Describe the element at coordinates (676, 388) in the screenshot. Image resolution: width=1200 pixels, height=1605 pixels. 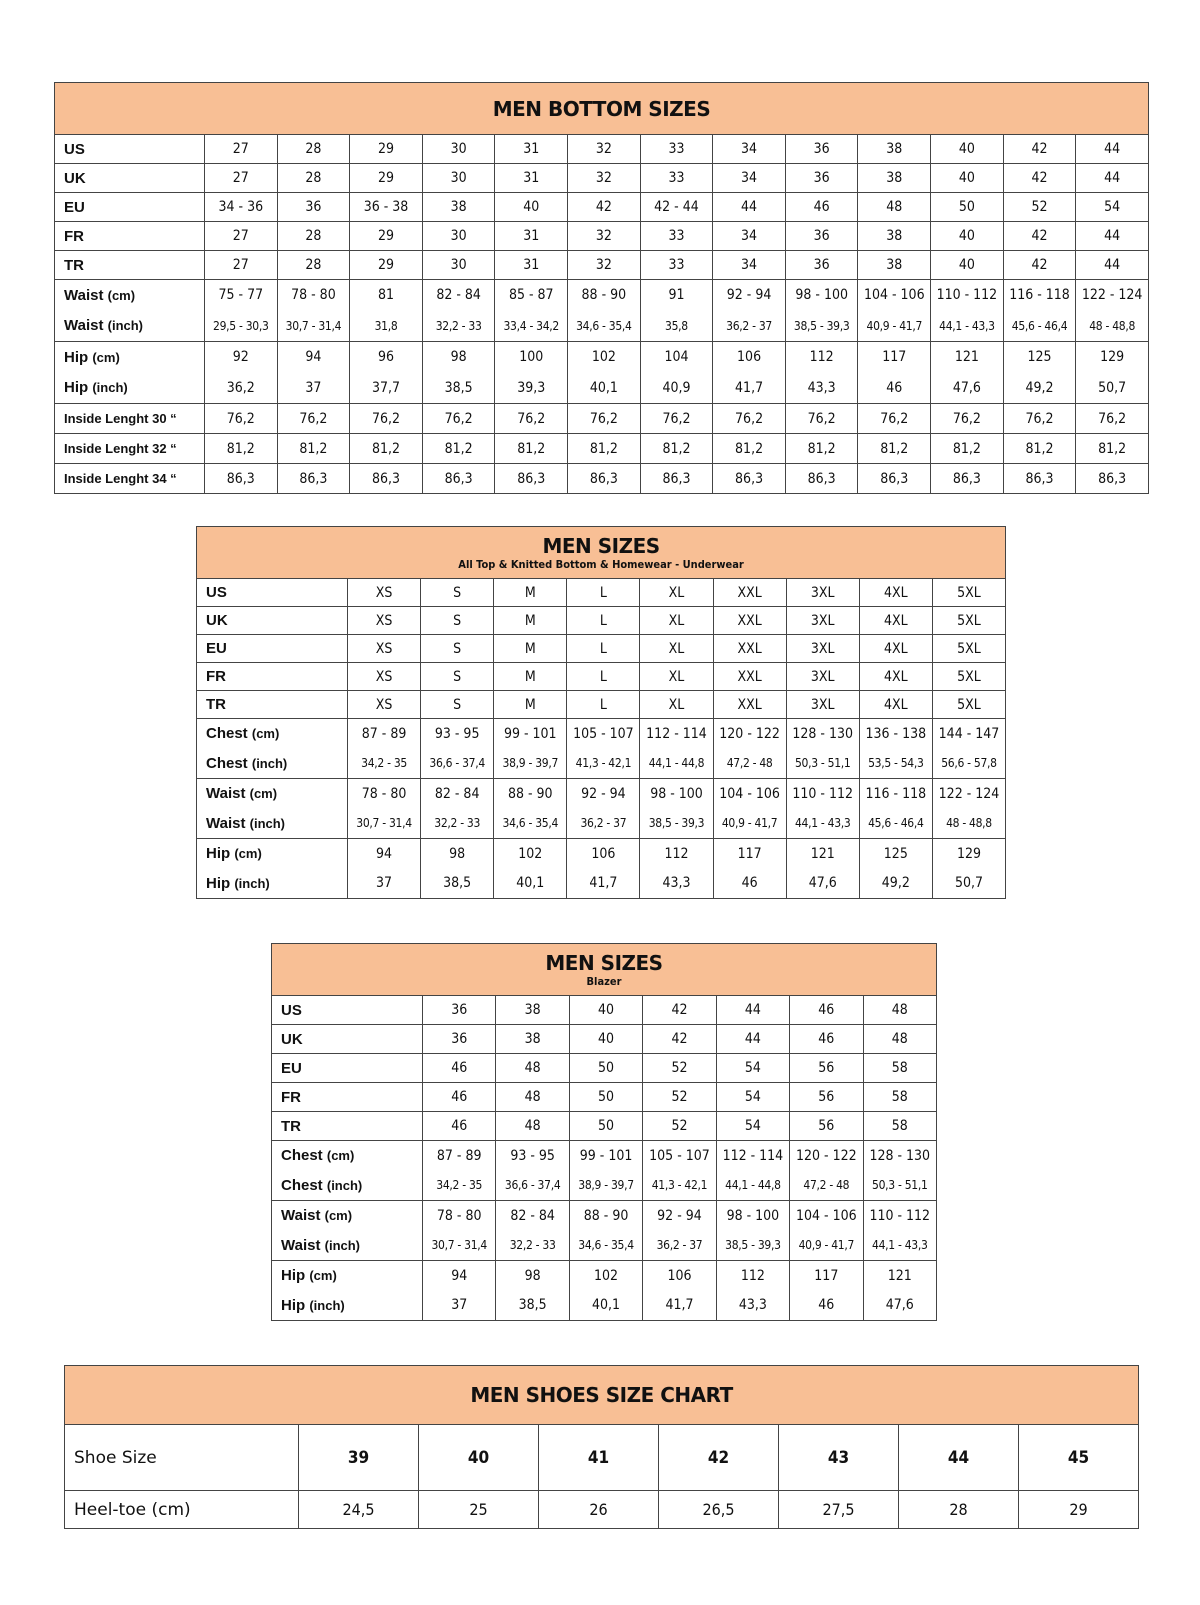
I see `table-cell: 40,9` at that location.